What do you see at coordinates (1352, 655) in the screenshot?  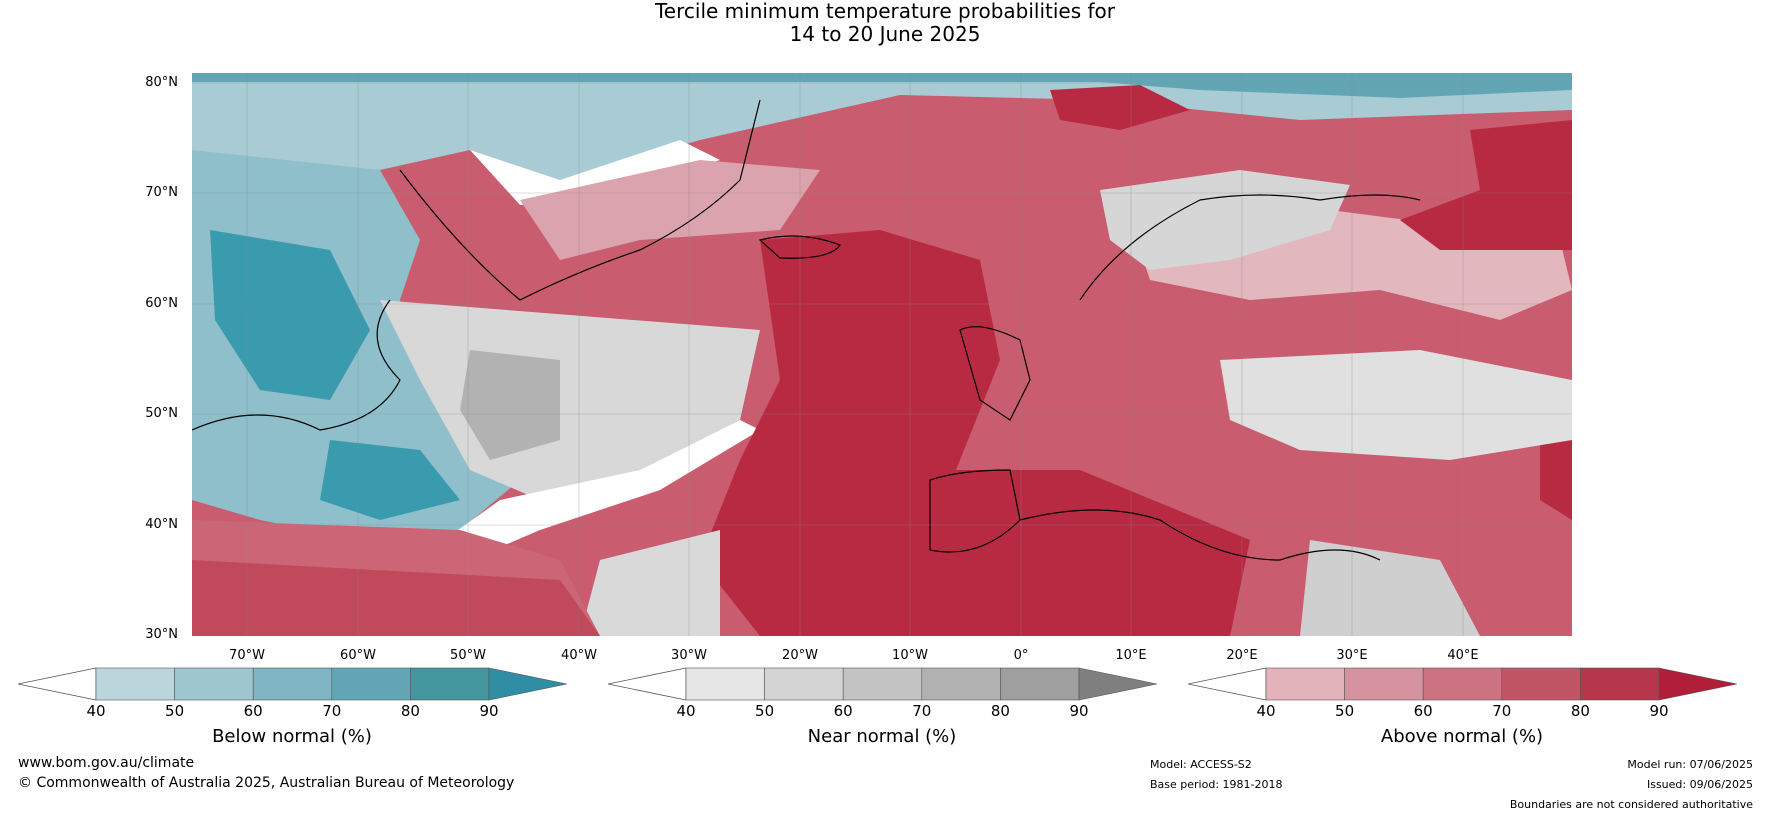 I see `lon-label-30e: 30°E` at bounding box center [1352, 655].